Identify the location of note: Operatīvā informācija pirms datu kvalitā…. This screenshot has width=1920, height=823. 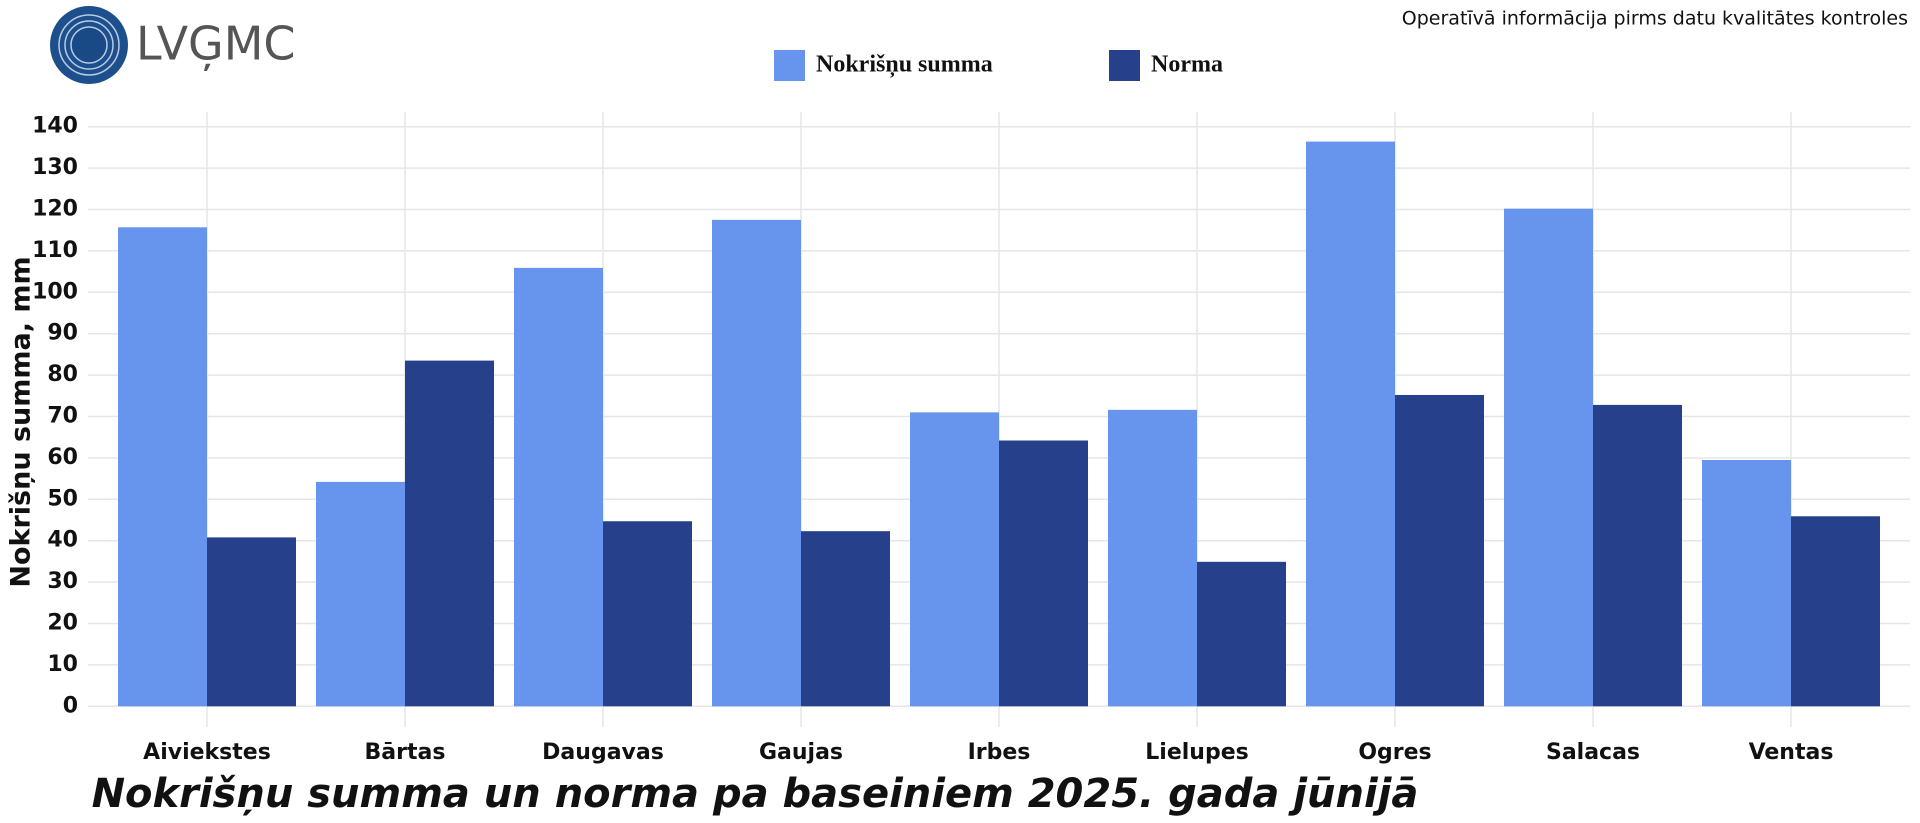
(1655, 19).